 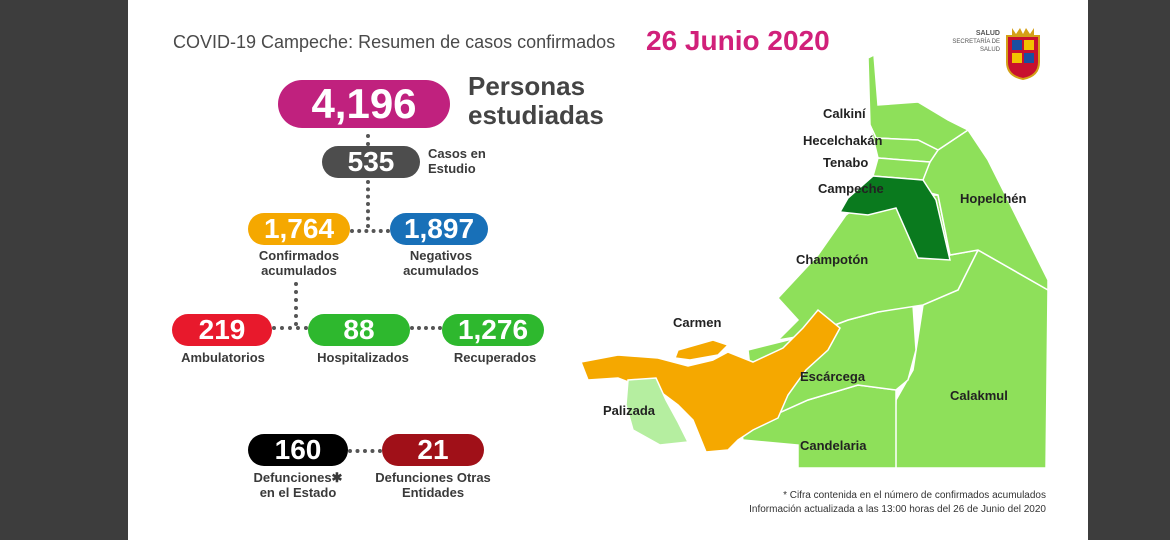 What do you see at coordinates (363, 357) in the screenshot?
I see `hospitalized-label: Hospitalizados` at bounding box center [363, 357].